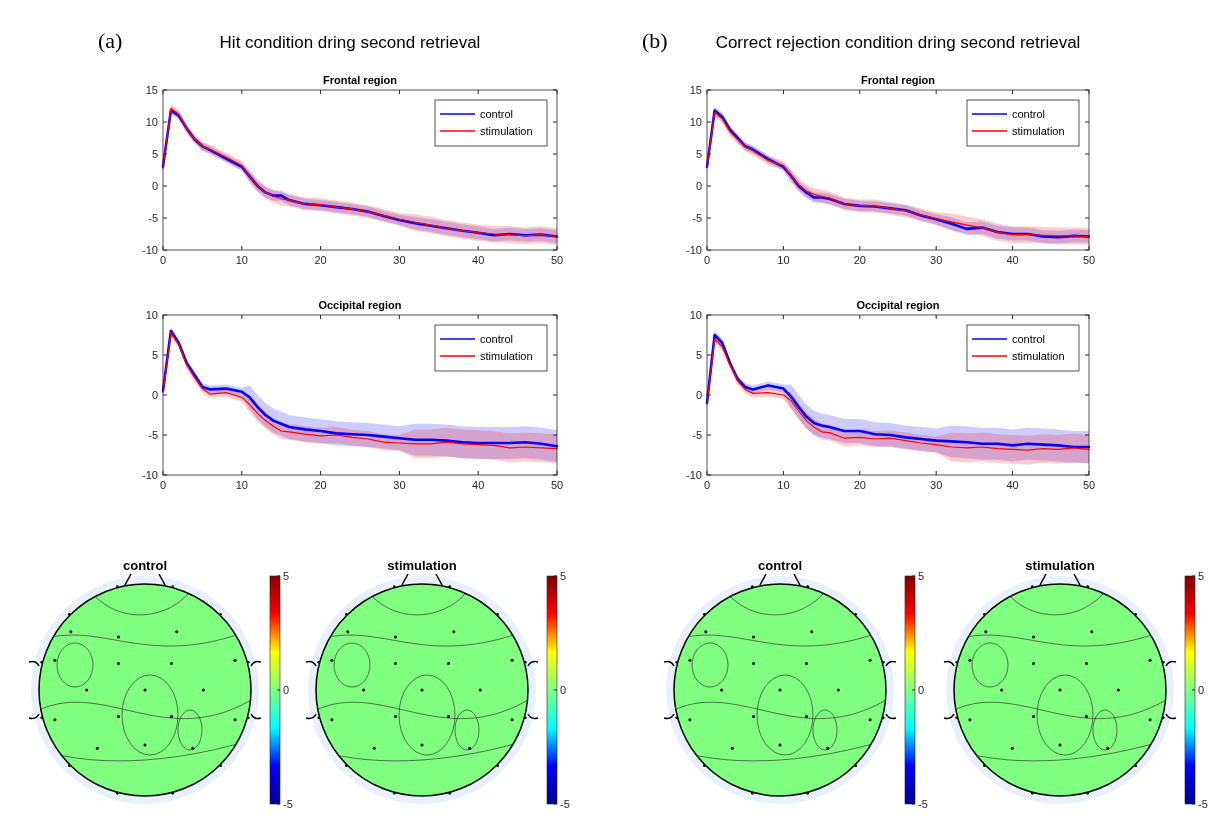 Image resolution: width=1219 pixels, height=824 pixels. Describe the element at coordinates (898, 42) in the screenshot. I see `text: Correct rejection condition dring second retrieval` at that location.